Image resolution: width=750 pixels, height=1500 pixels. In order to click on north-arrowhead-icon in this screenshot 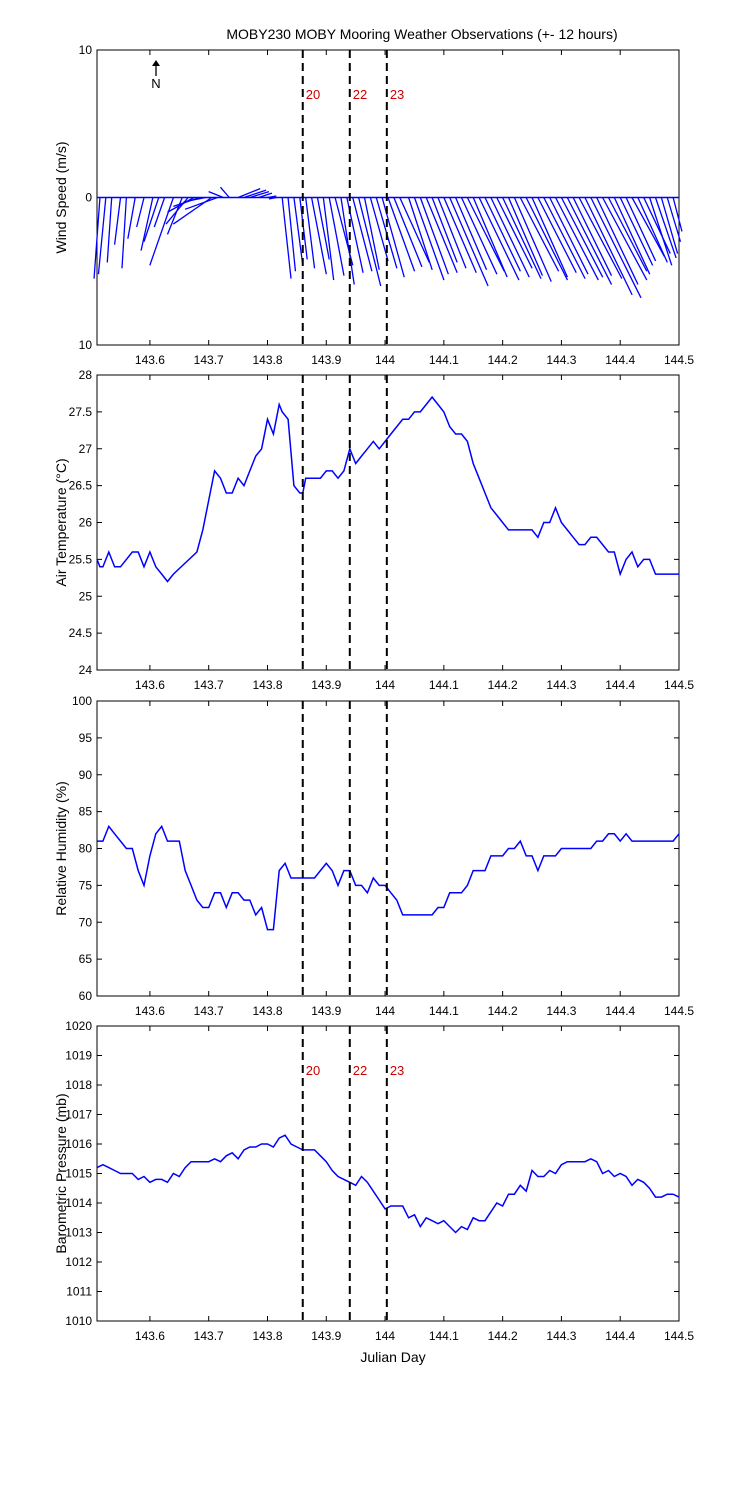, I will do `click(156, 63)`.